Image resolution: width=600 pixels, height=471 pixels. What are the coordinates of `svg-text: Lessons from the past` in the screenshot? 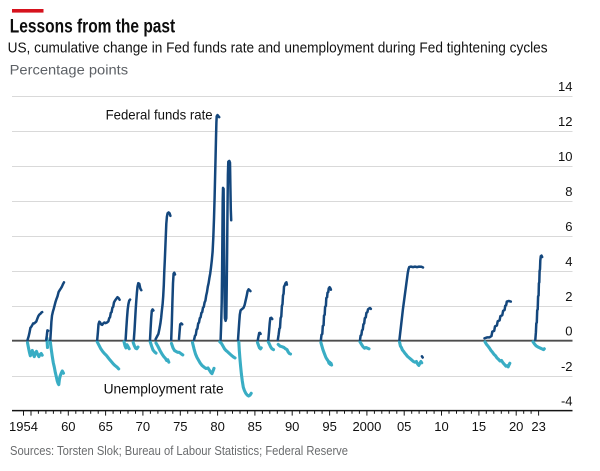 It's located at (93, 27).